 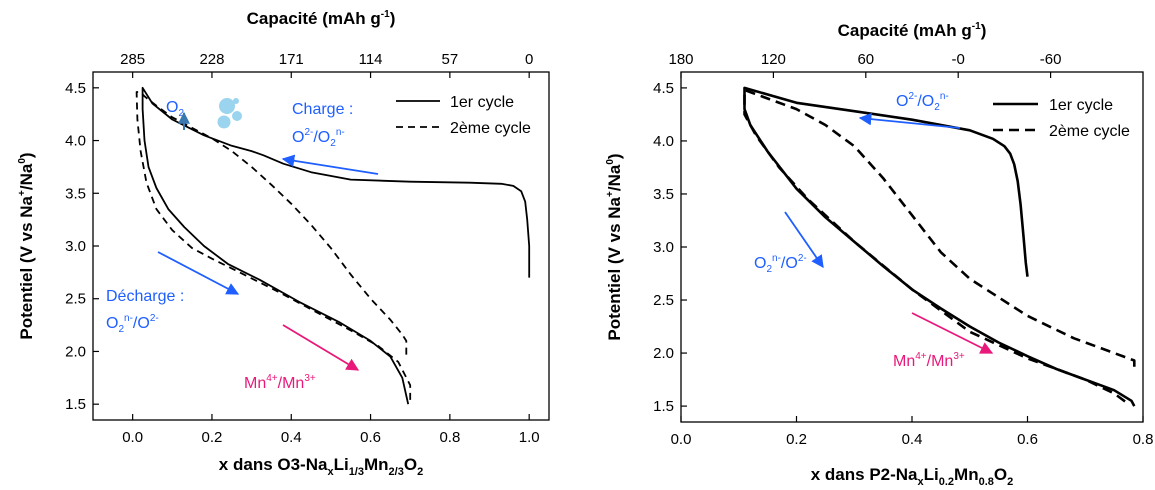 I want to click on left-y-tick-label: 4.0, so click(x=75, y=141).